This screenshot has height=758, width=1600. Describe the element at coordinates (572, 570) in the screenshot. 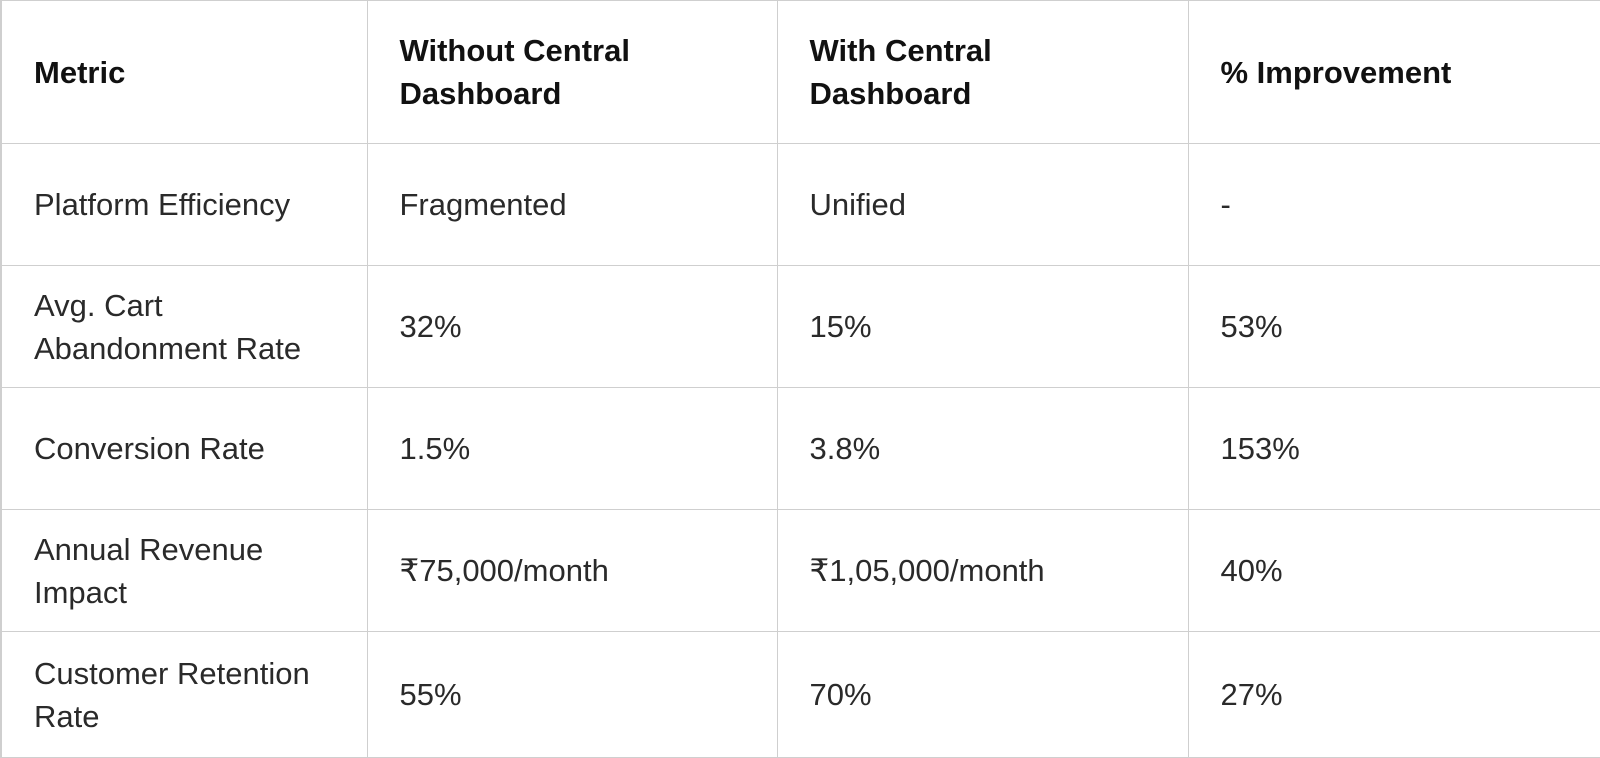

I see `without-cell: ₹75,000/month` at that location.